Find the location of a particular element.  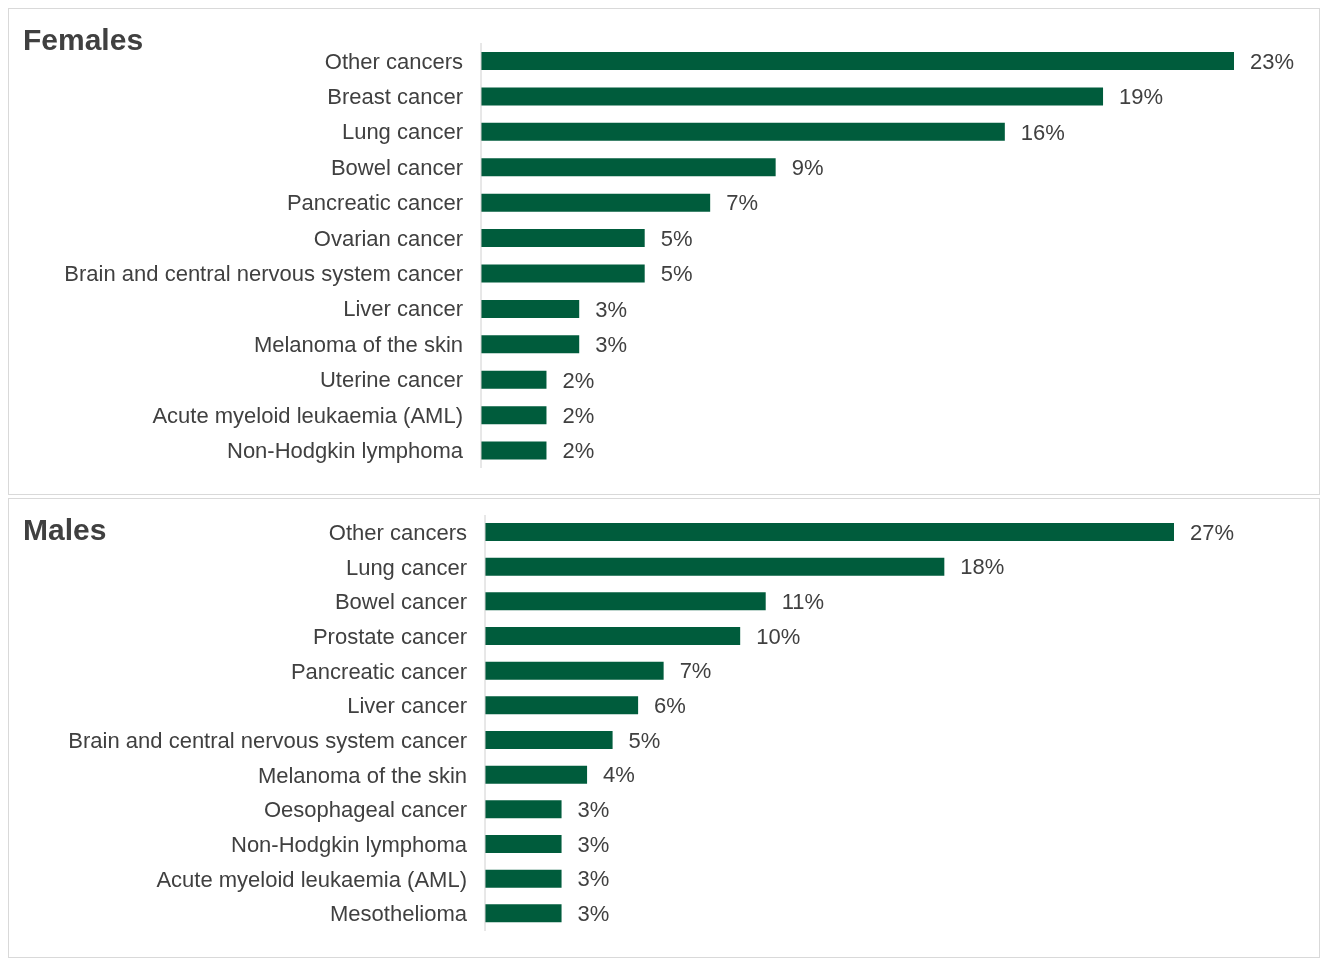

data-label: 16% is located at coordinates (1042, 132).